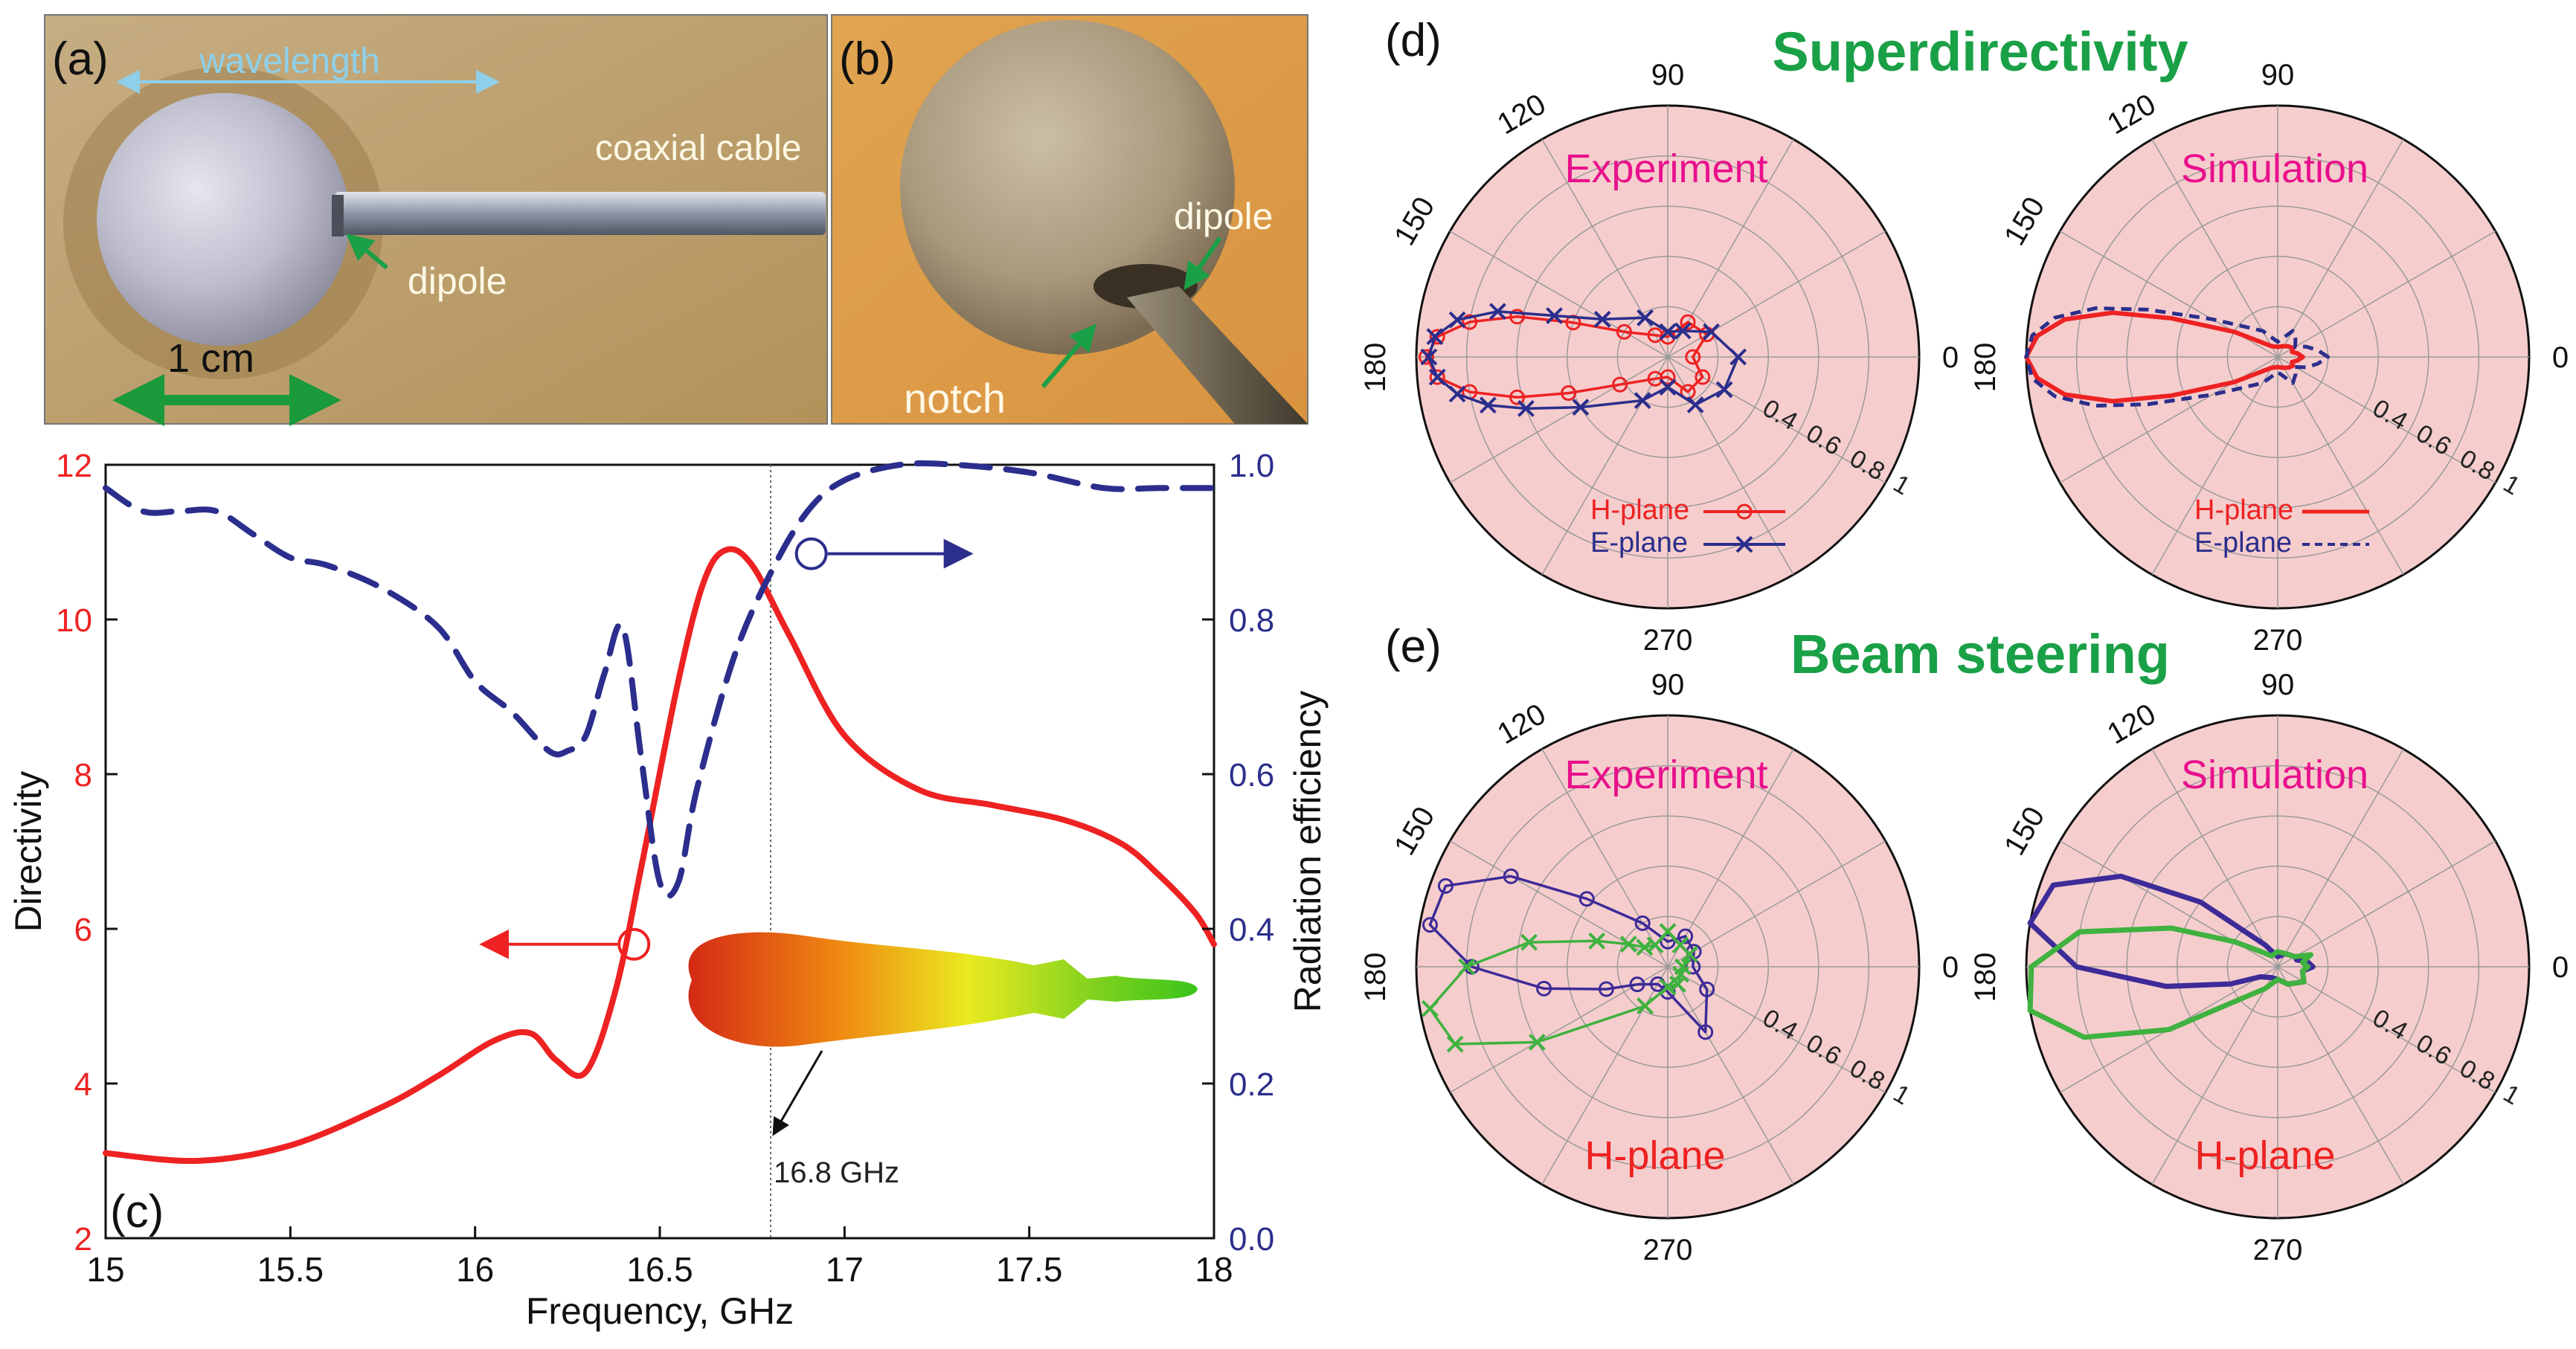 This screenshot has width=2576, height=1349. I want to click on x-tick-label: 17, so click(845, 1269).